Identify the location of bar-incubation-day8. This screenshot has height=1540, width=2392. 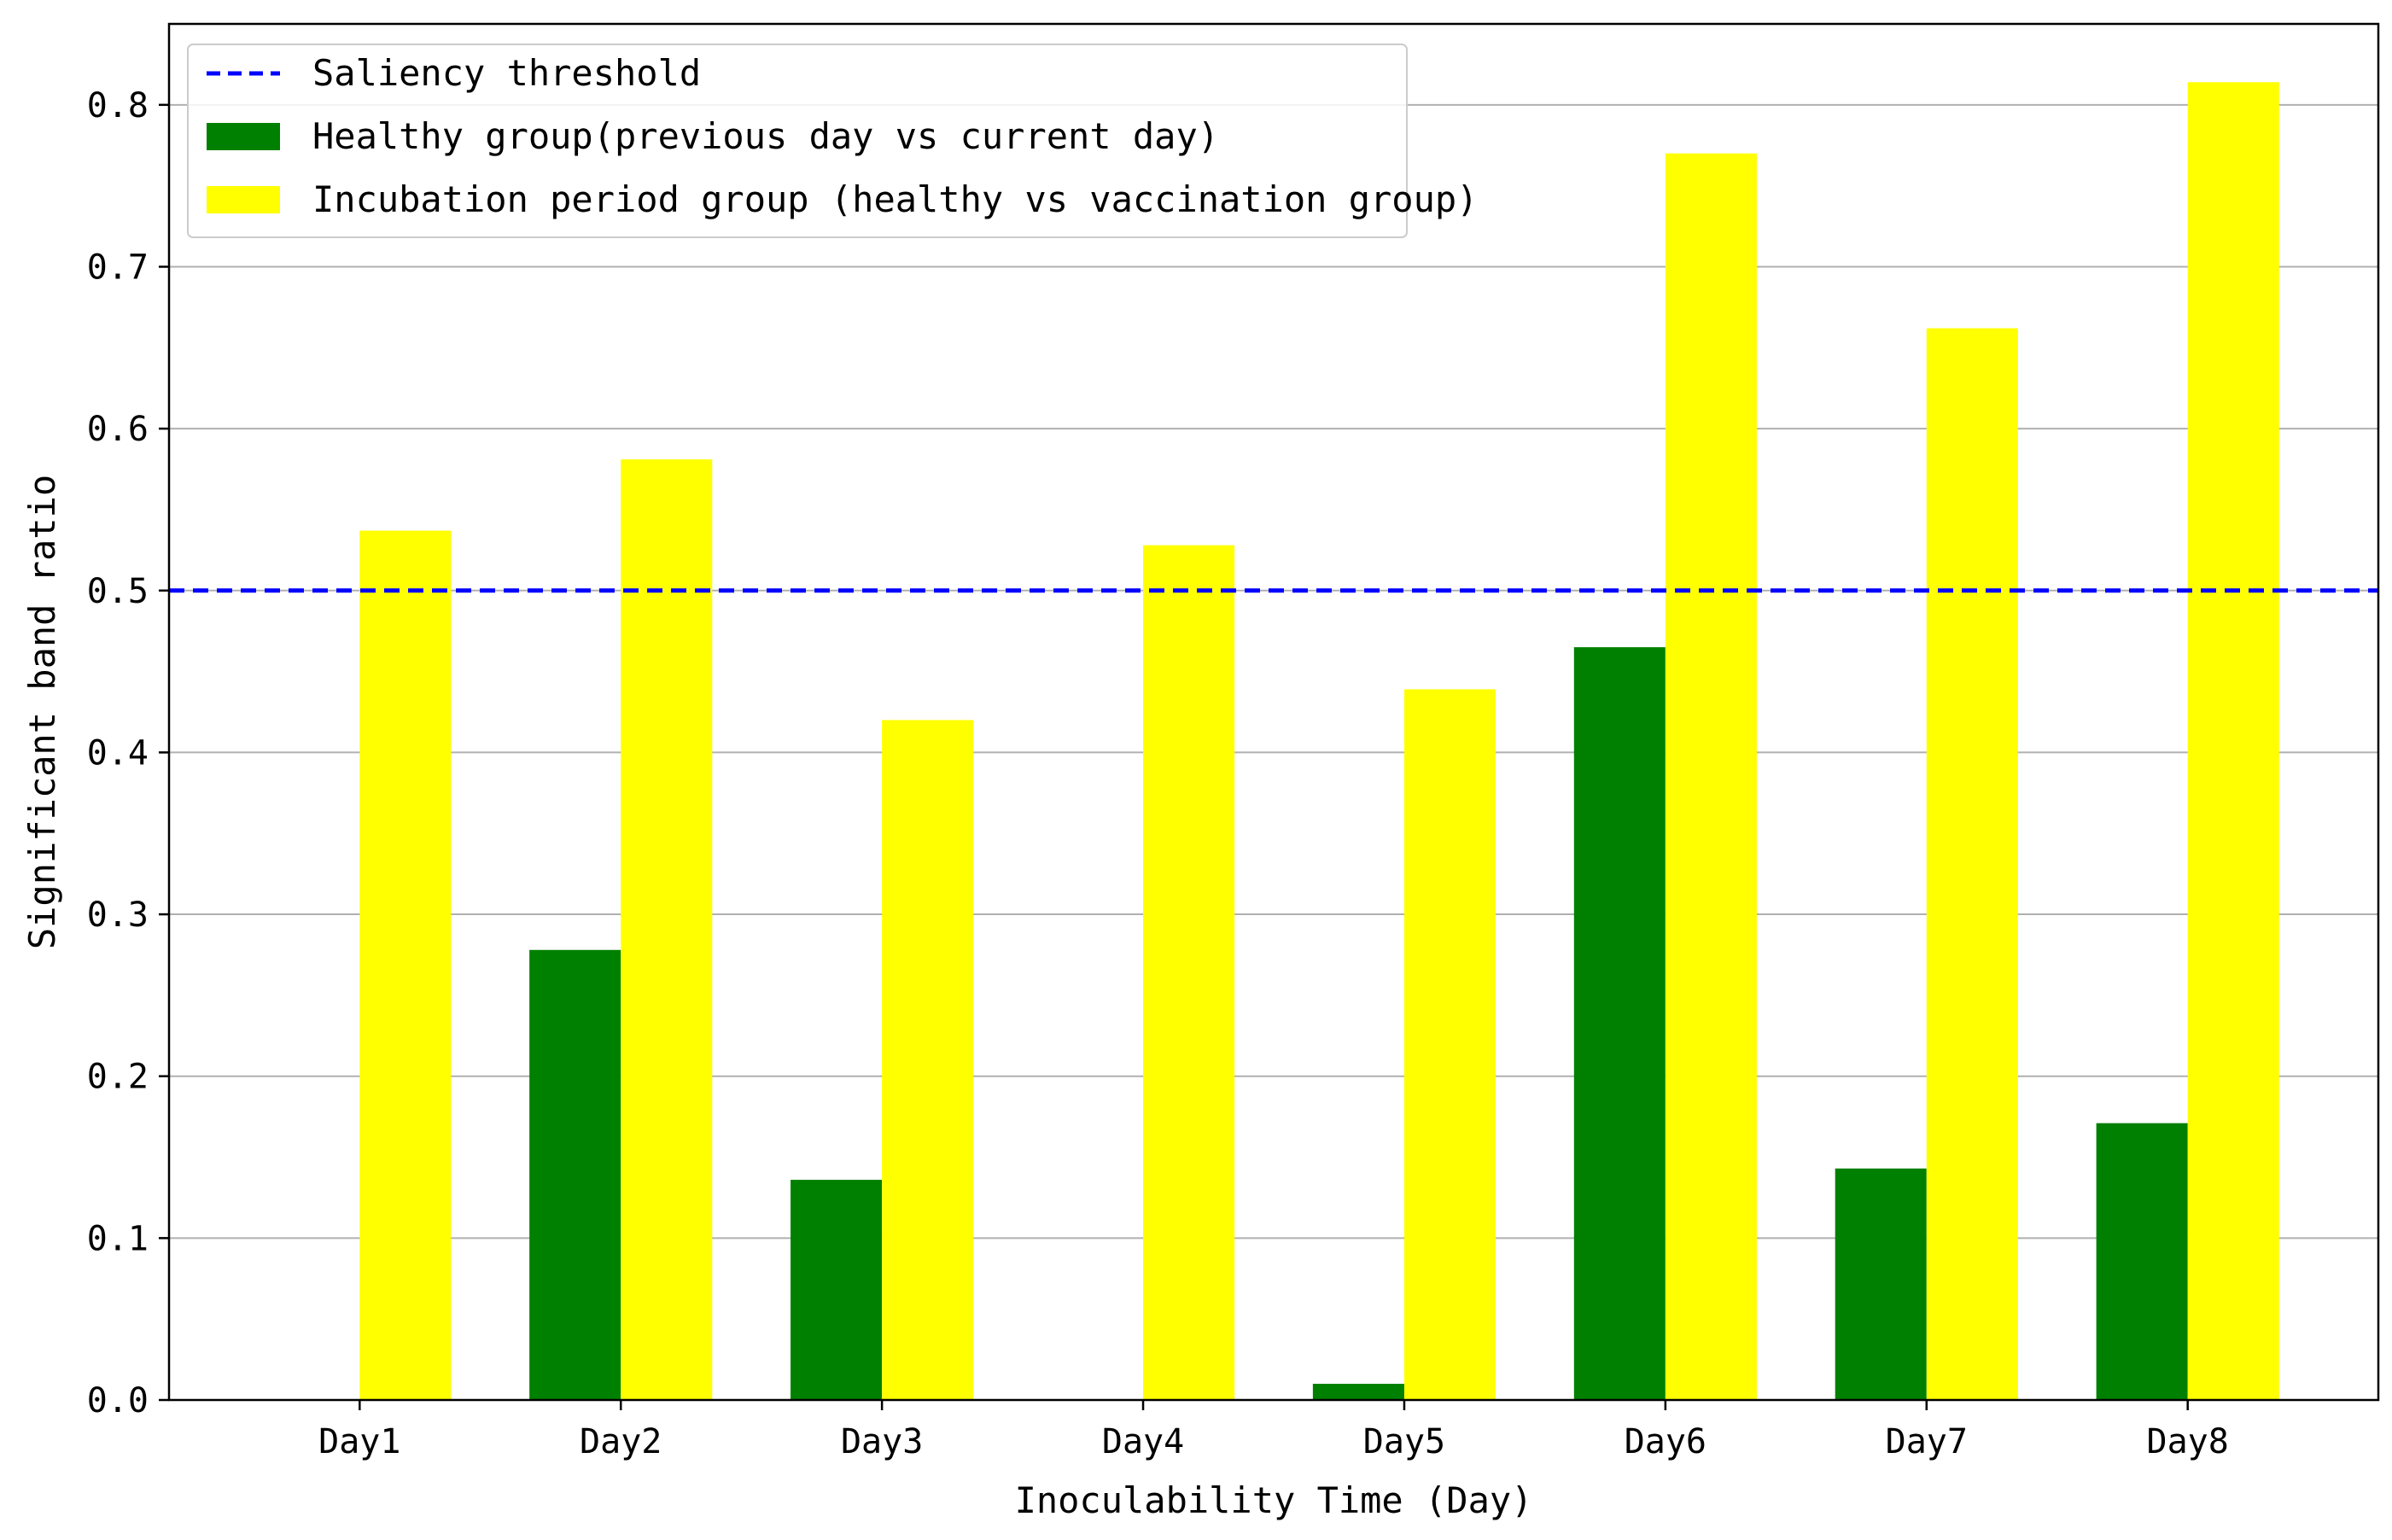
(2233, 741).